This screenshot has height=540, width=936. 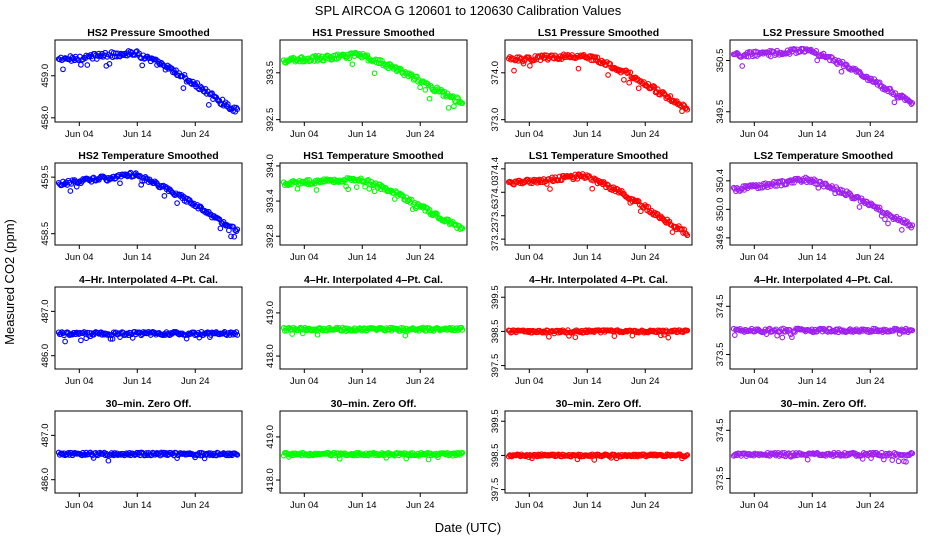 What do you see at coordinates (270, 73) in the screenshot?
I see `y-tick-label: 393.5` at bounding box center [270, 73].